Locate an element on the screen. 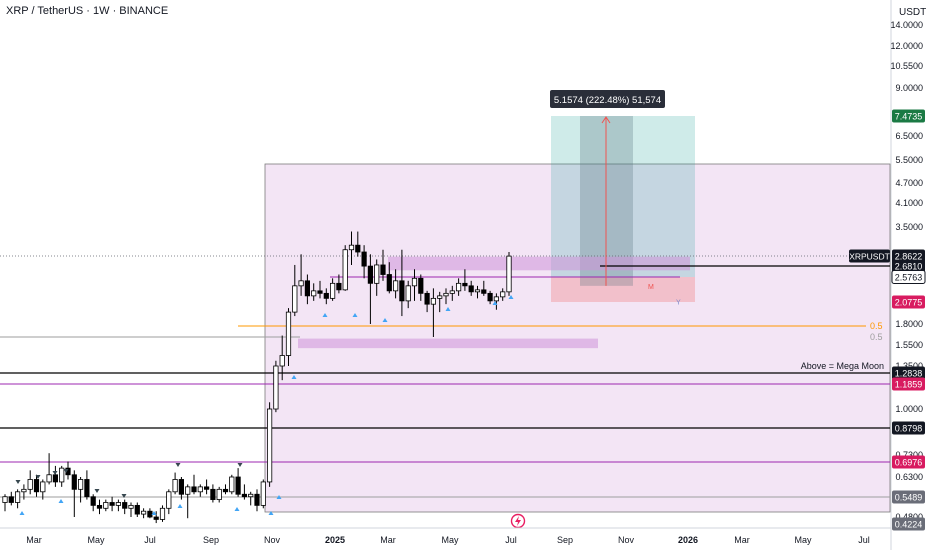 The width and height of the screenshot is (932, 555). target-zone is located at coordinates (623, 196).